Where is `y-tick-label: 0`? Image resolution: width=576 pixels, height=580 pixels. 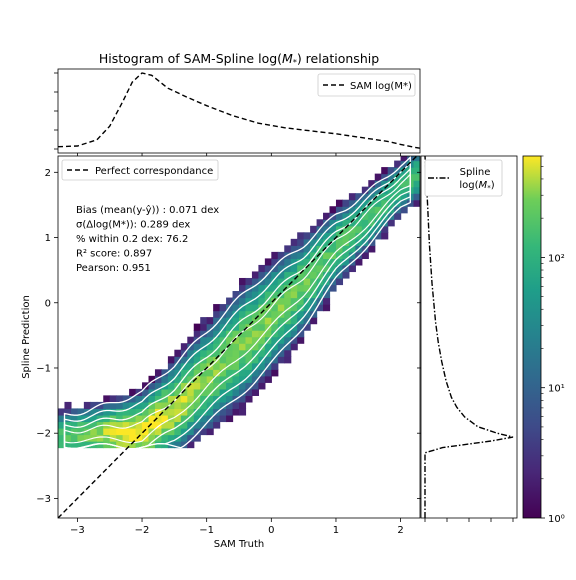
y-tick-label: 0 is located at coordinates (48, 303).